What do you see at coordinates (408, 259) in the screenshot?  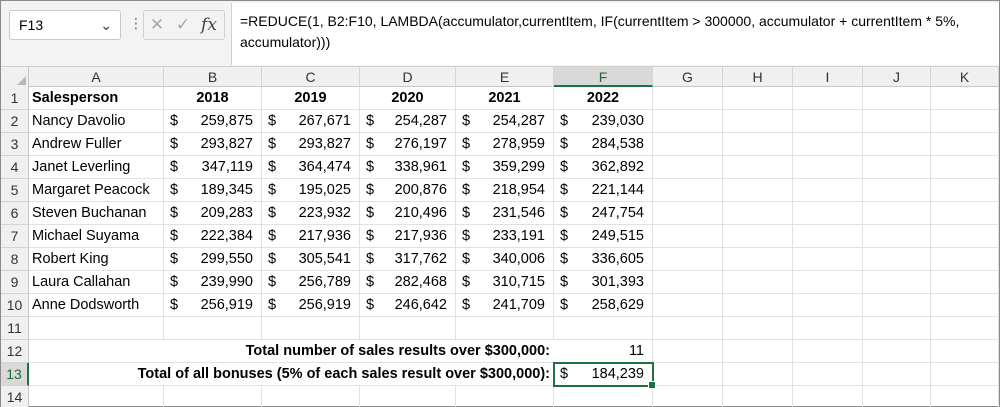 I see `sales-value-cell: $317,762` at bounding box center [408, 259].